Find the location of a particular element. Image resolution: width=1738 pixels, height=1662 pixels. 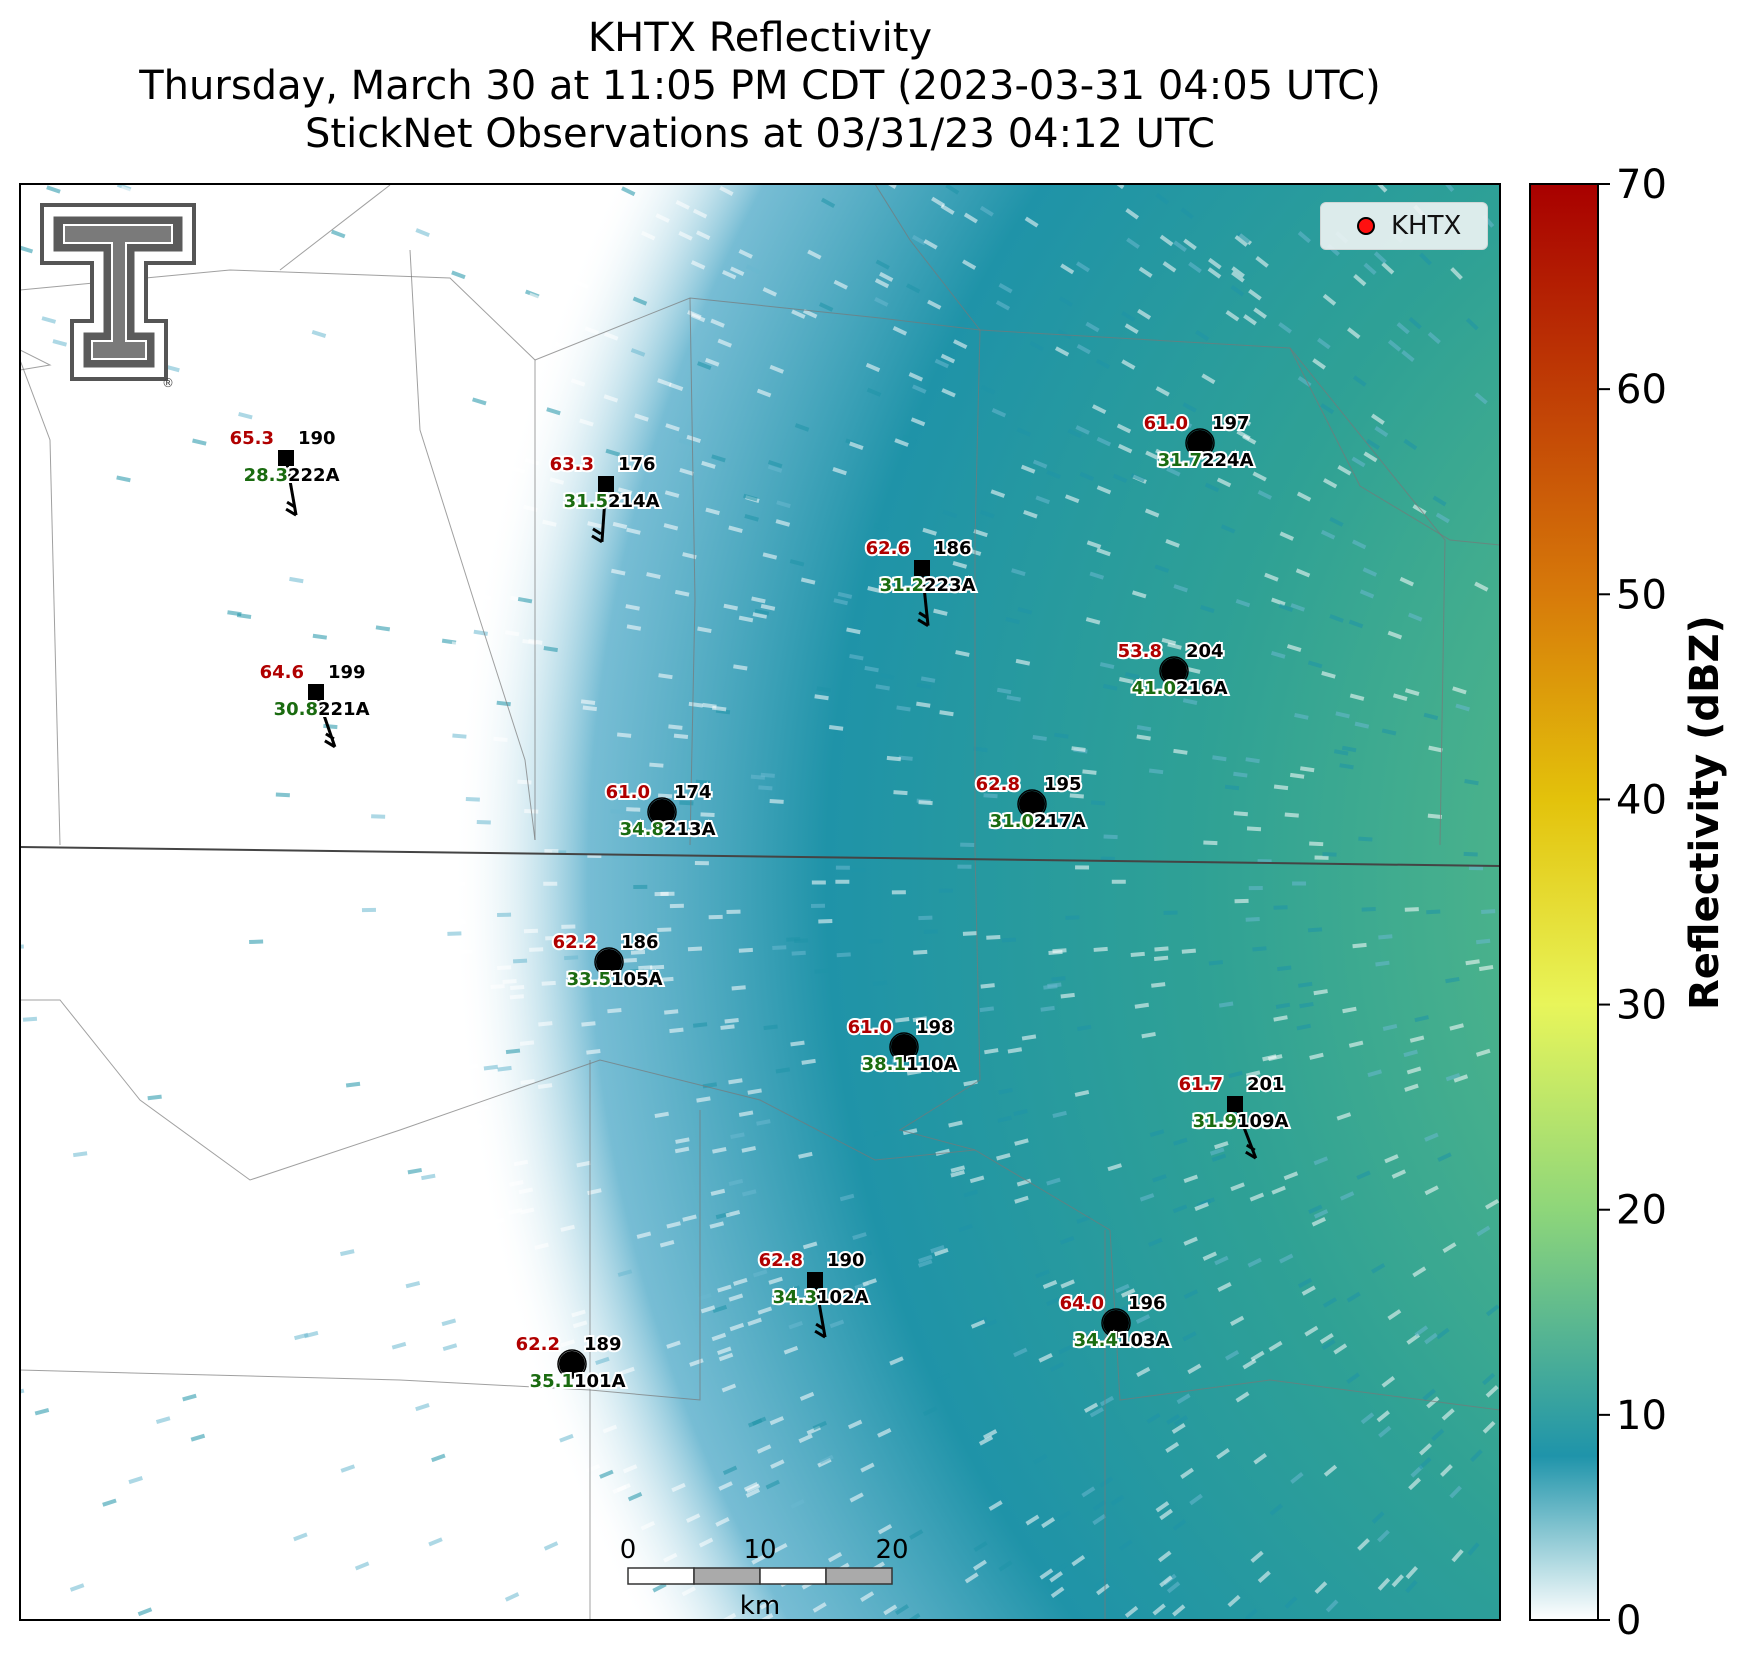

state-boundary is located at coordinates (760, 856).